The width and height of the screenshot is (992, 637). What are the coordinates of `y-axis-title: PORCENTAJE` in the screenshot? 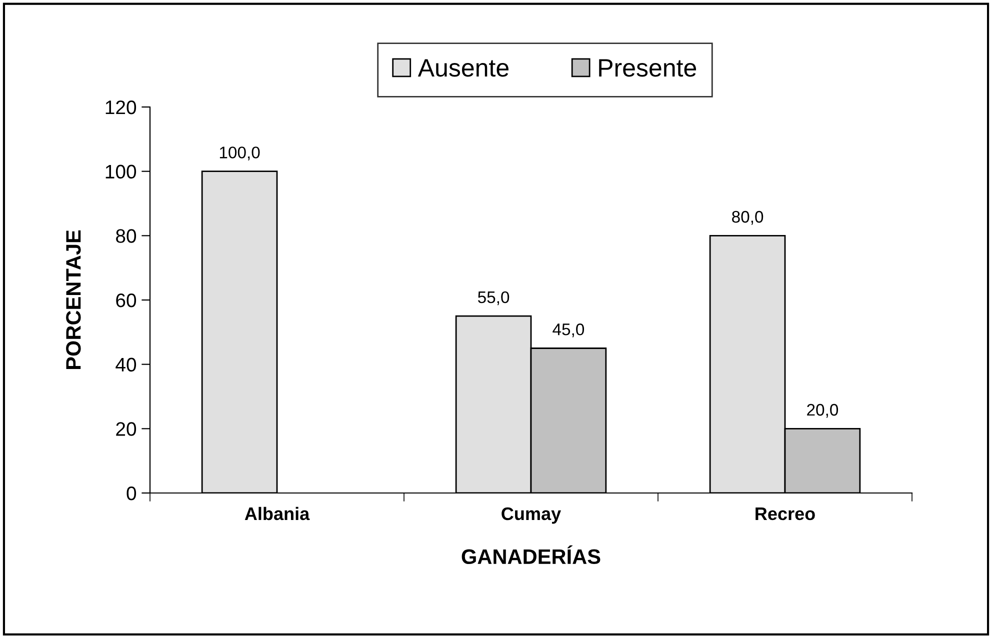 It's located at (73, 300).